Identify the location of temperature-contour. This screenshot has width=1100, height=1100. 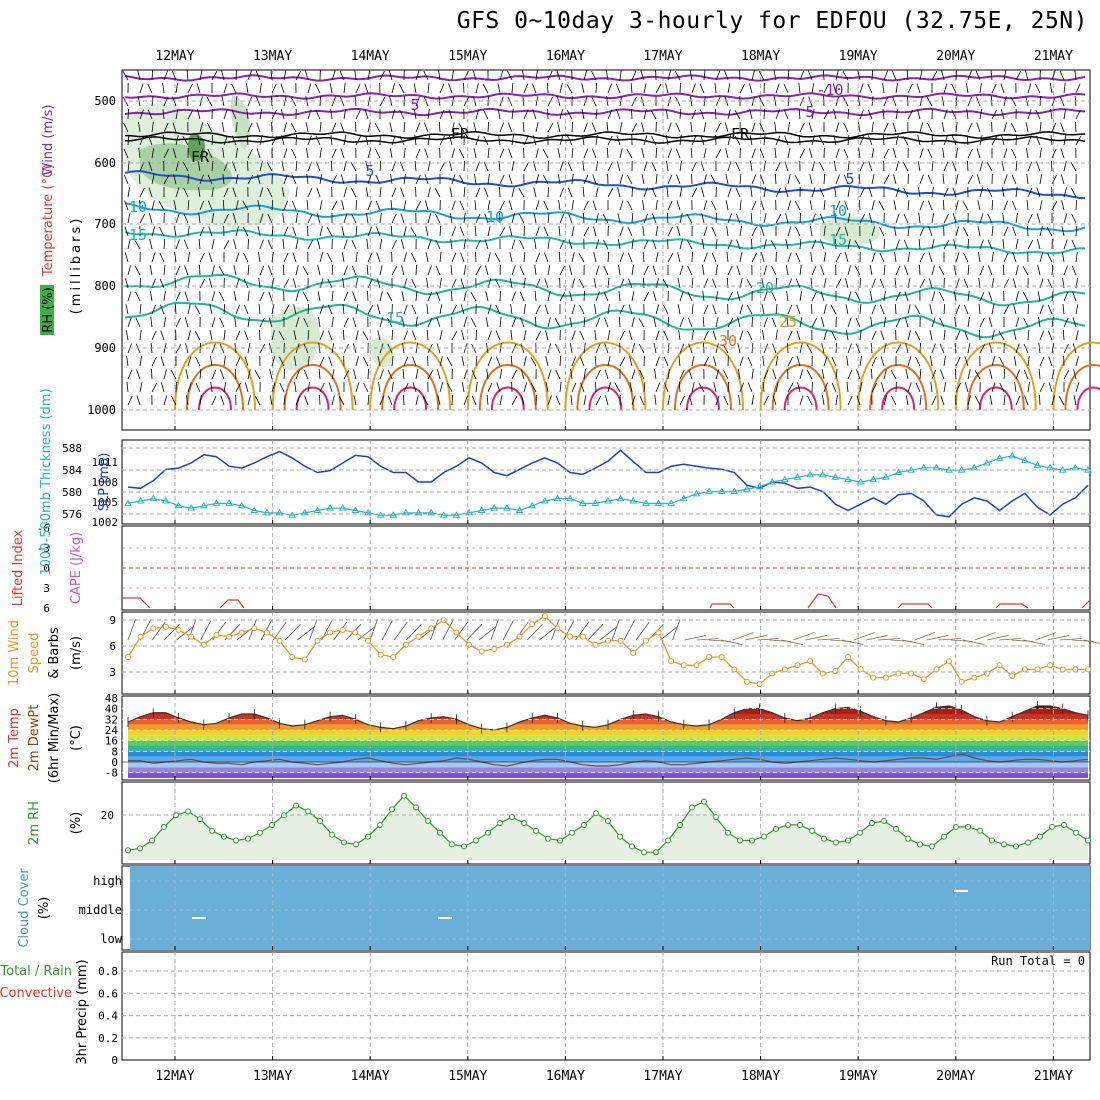
(605, 96).